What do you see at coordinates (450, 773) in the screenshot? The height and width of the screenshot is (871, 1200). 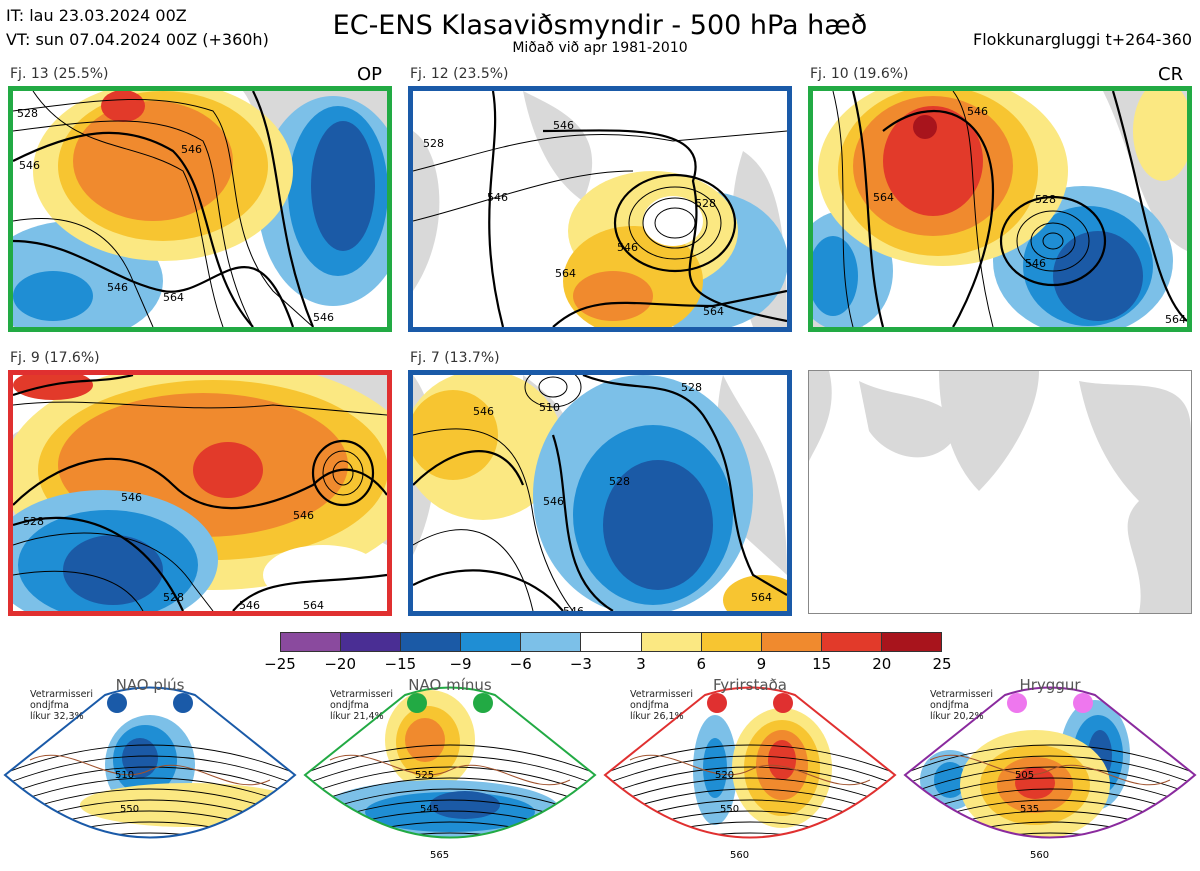 I see `regime-2: 525 545 565` at bounding box center [450, 773].